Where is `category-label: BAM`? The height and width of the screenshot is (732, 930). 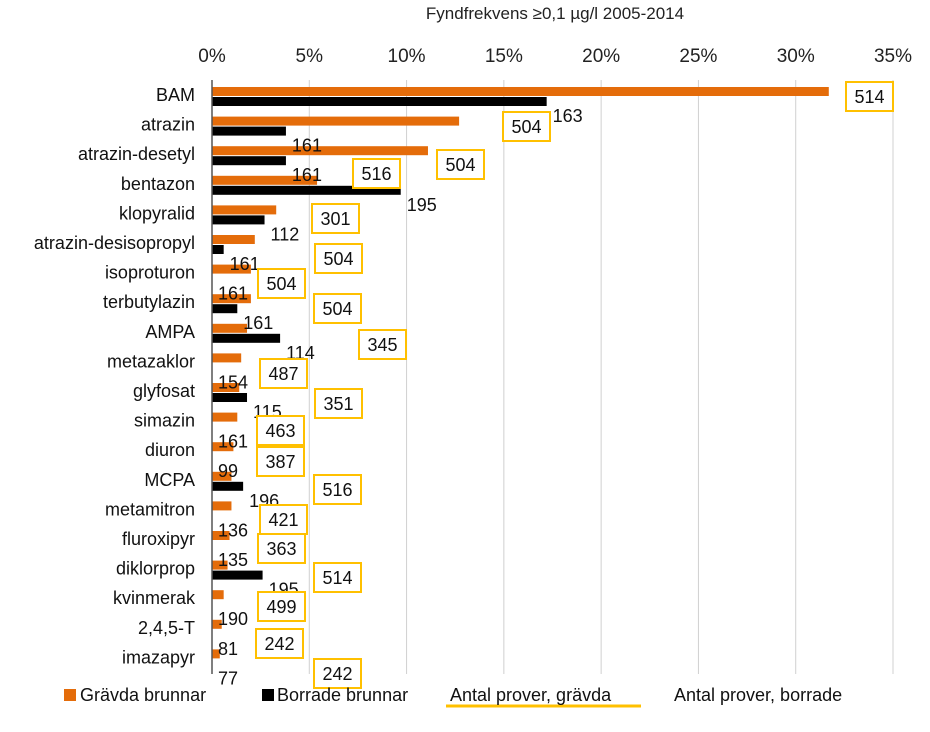 category-label: BAM is located at coordinates (175, 95).